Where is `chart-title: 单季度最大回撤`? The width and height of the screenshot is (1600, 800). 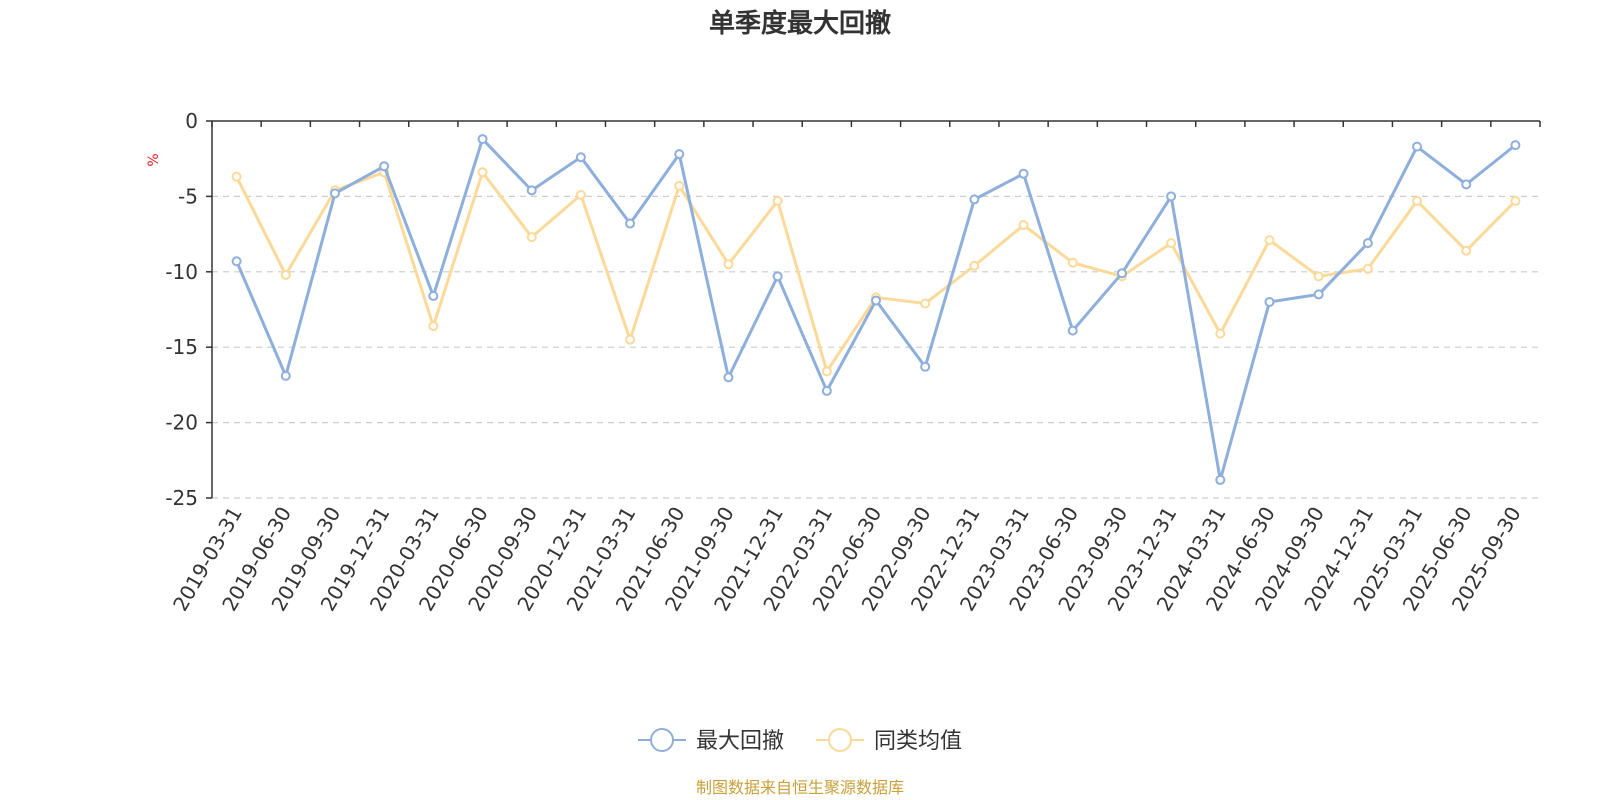
chart-title: 单季度最大回撤 is located at coordinates (800, 23).